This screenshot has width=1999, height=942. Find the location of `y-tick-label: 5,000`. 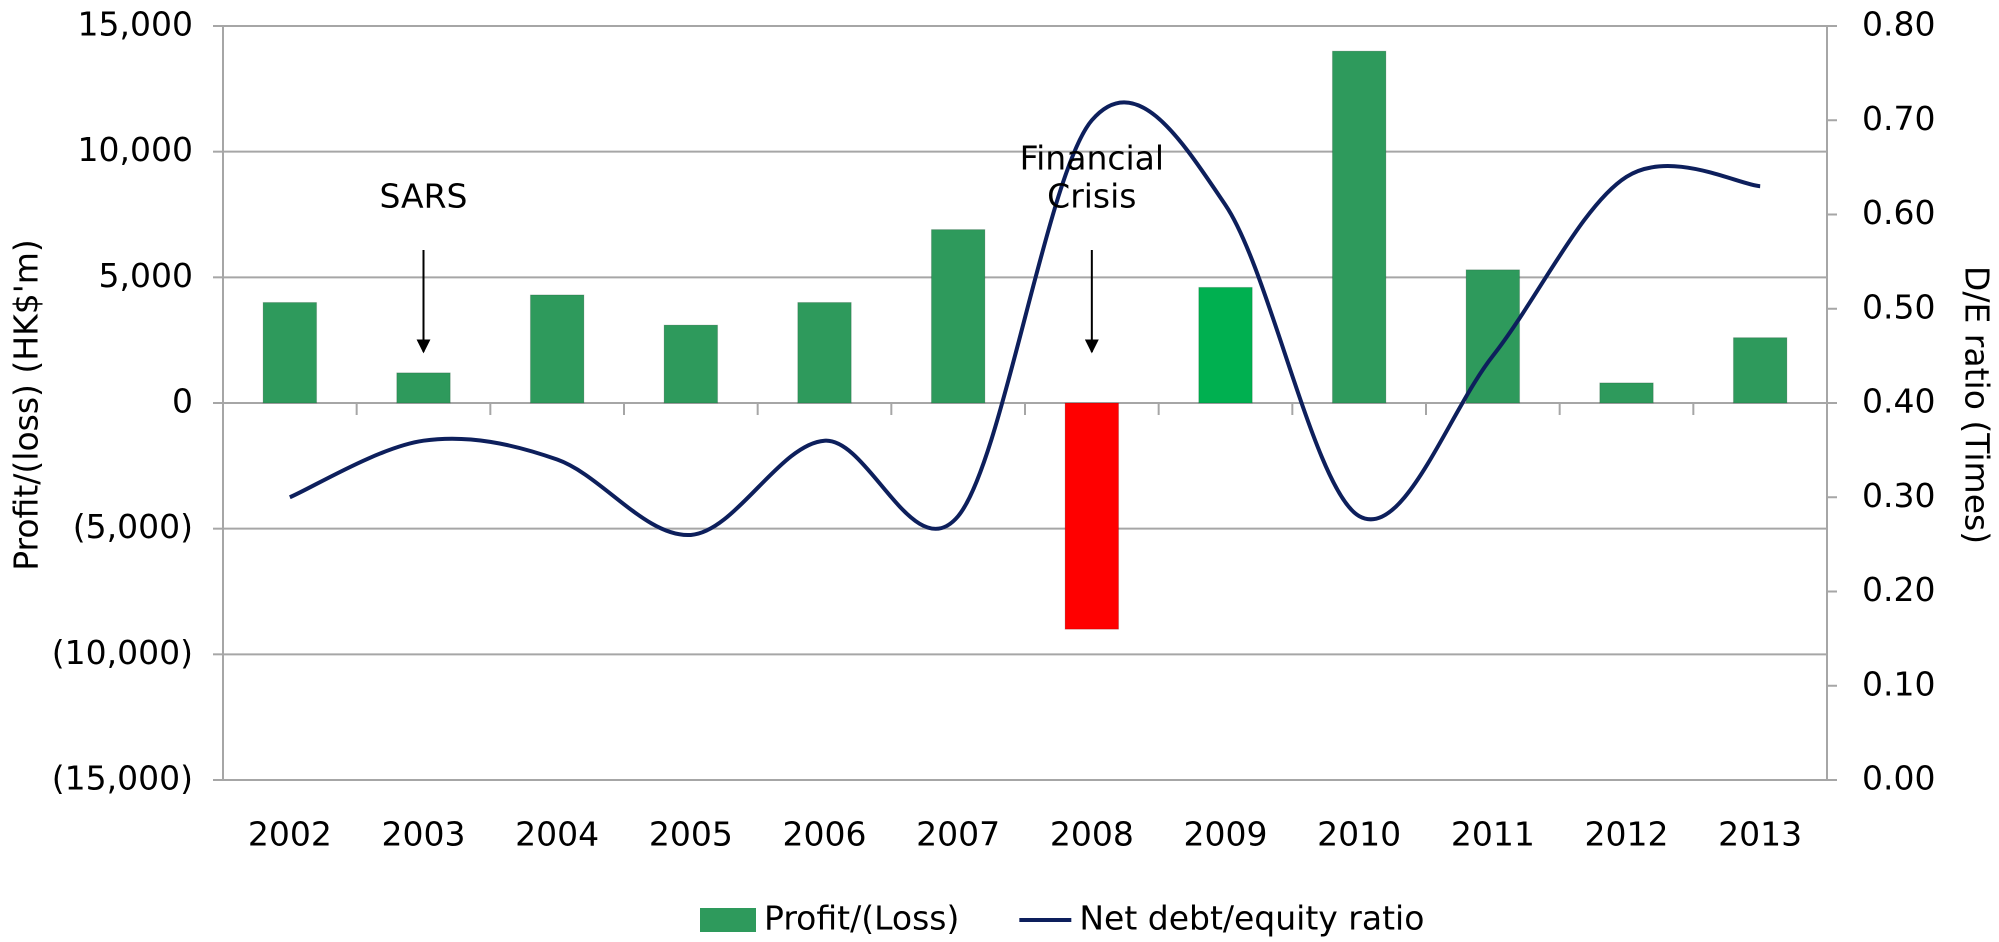

y-tick-label: 5,000 is located at coordinates (146, 275).